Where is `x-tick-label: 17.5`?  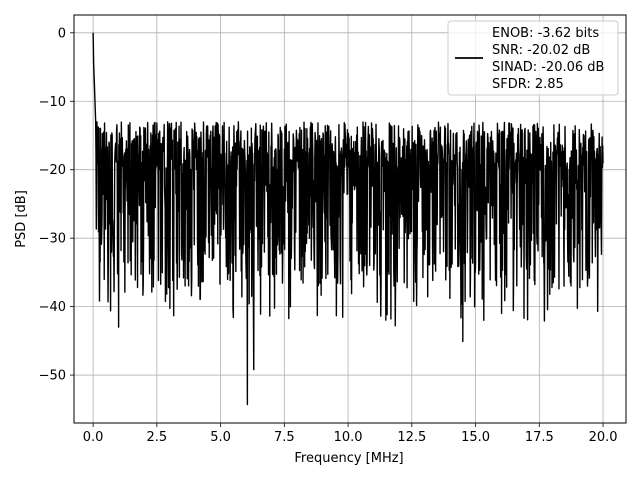
x-tick-label: 17.5 is located at coordinates (539, 437).